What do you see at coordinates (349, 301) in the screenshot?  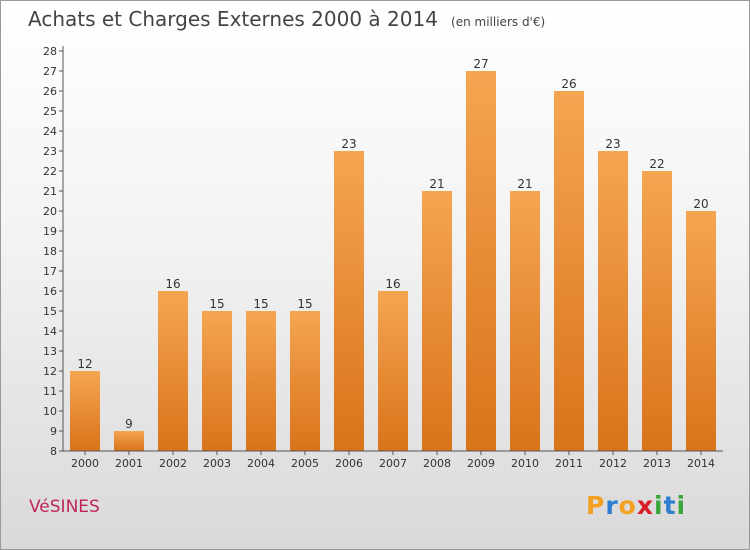 I see `bar-2006` at bounding box center [349, 301].